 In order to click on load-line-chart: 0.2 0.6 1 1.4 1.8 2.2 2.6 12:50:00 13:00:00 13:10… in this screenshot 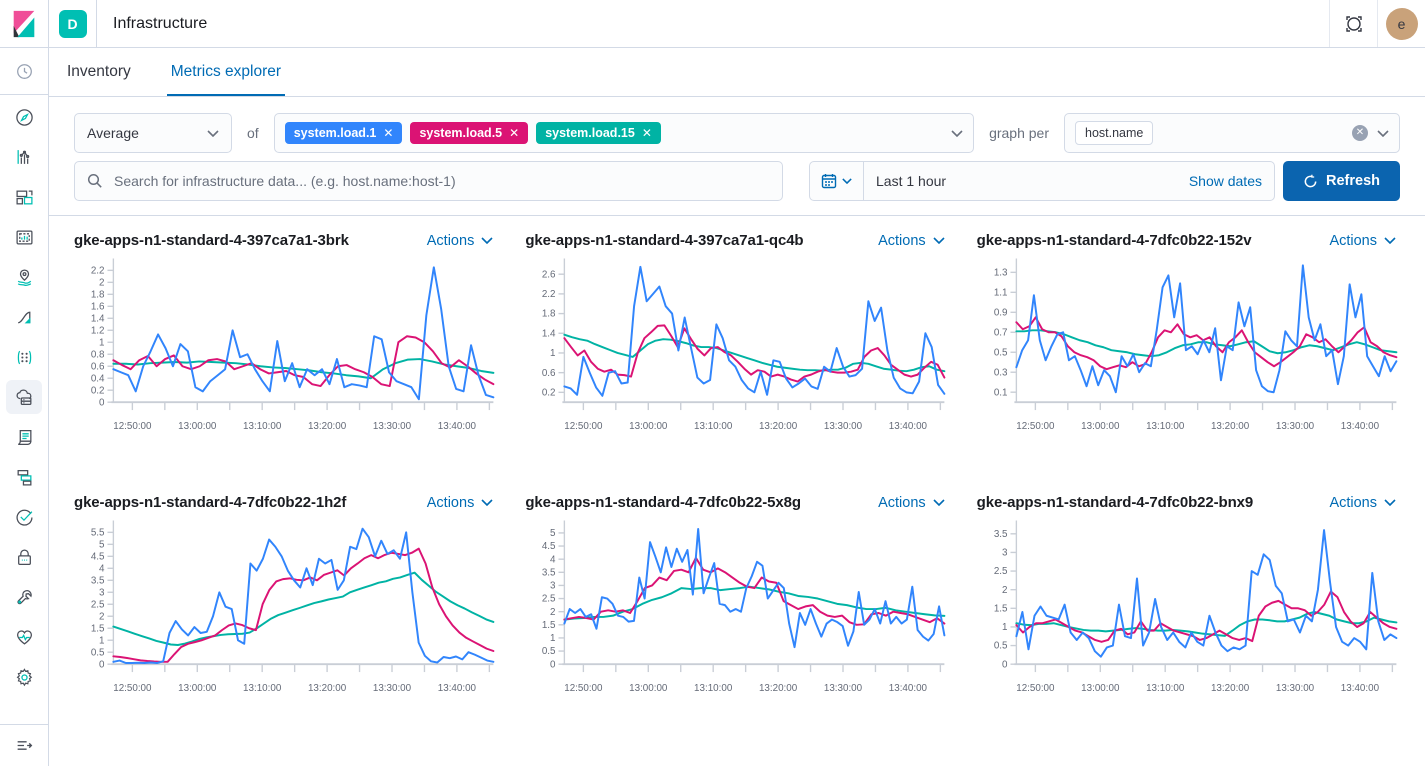, I will do `click(736, 350)`.